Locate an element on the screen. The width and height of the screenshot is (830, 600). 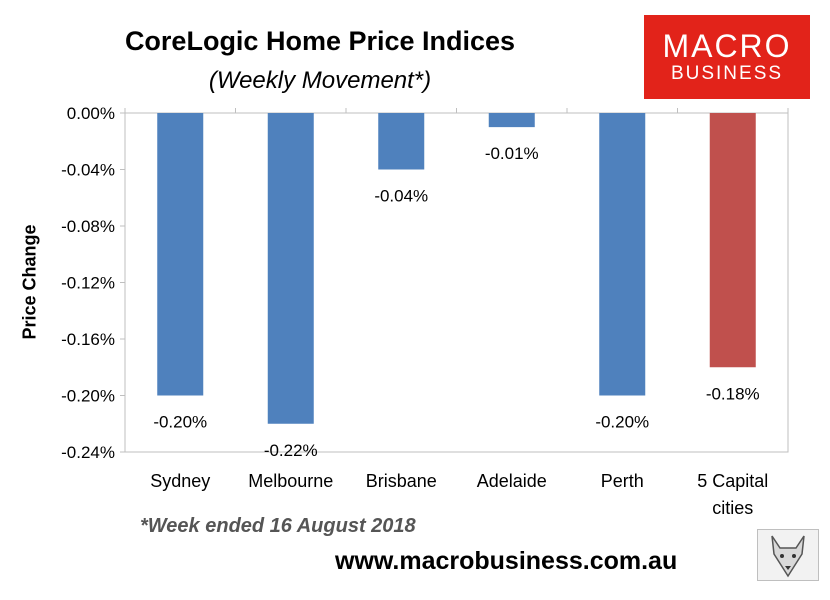
bar-perth is located at coordinates (622, 254).